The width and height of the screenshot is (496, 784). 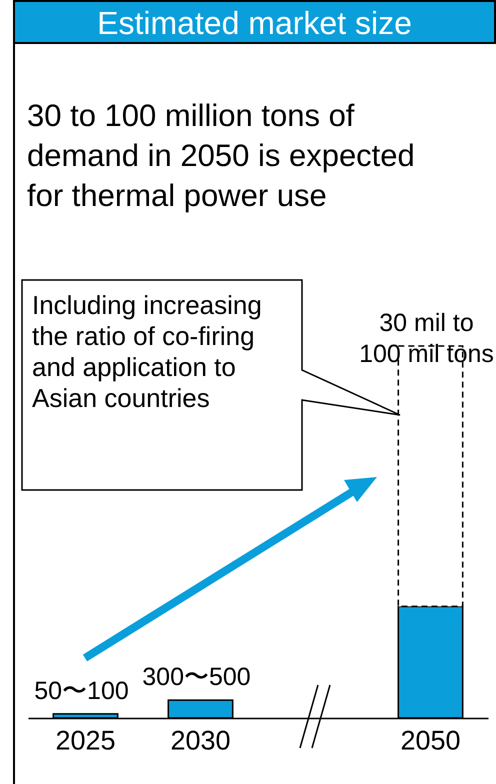 What do you see at coordinates (85, 741) in the screenshot?
I see `x-tick-label: 2025` at bounding box center [85, 741].